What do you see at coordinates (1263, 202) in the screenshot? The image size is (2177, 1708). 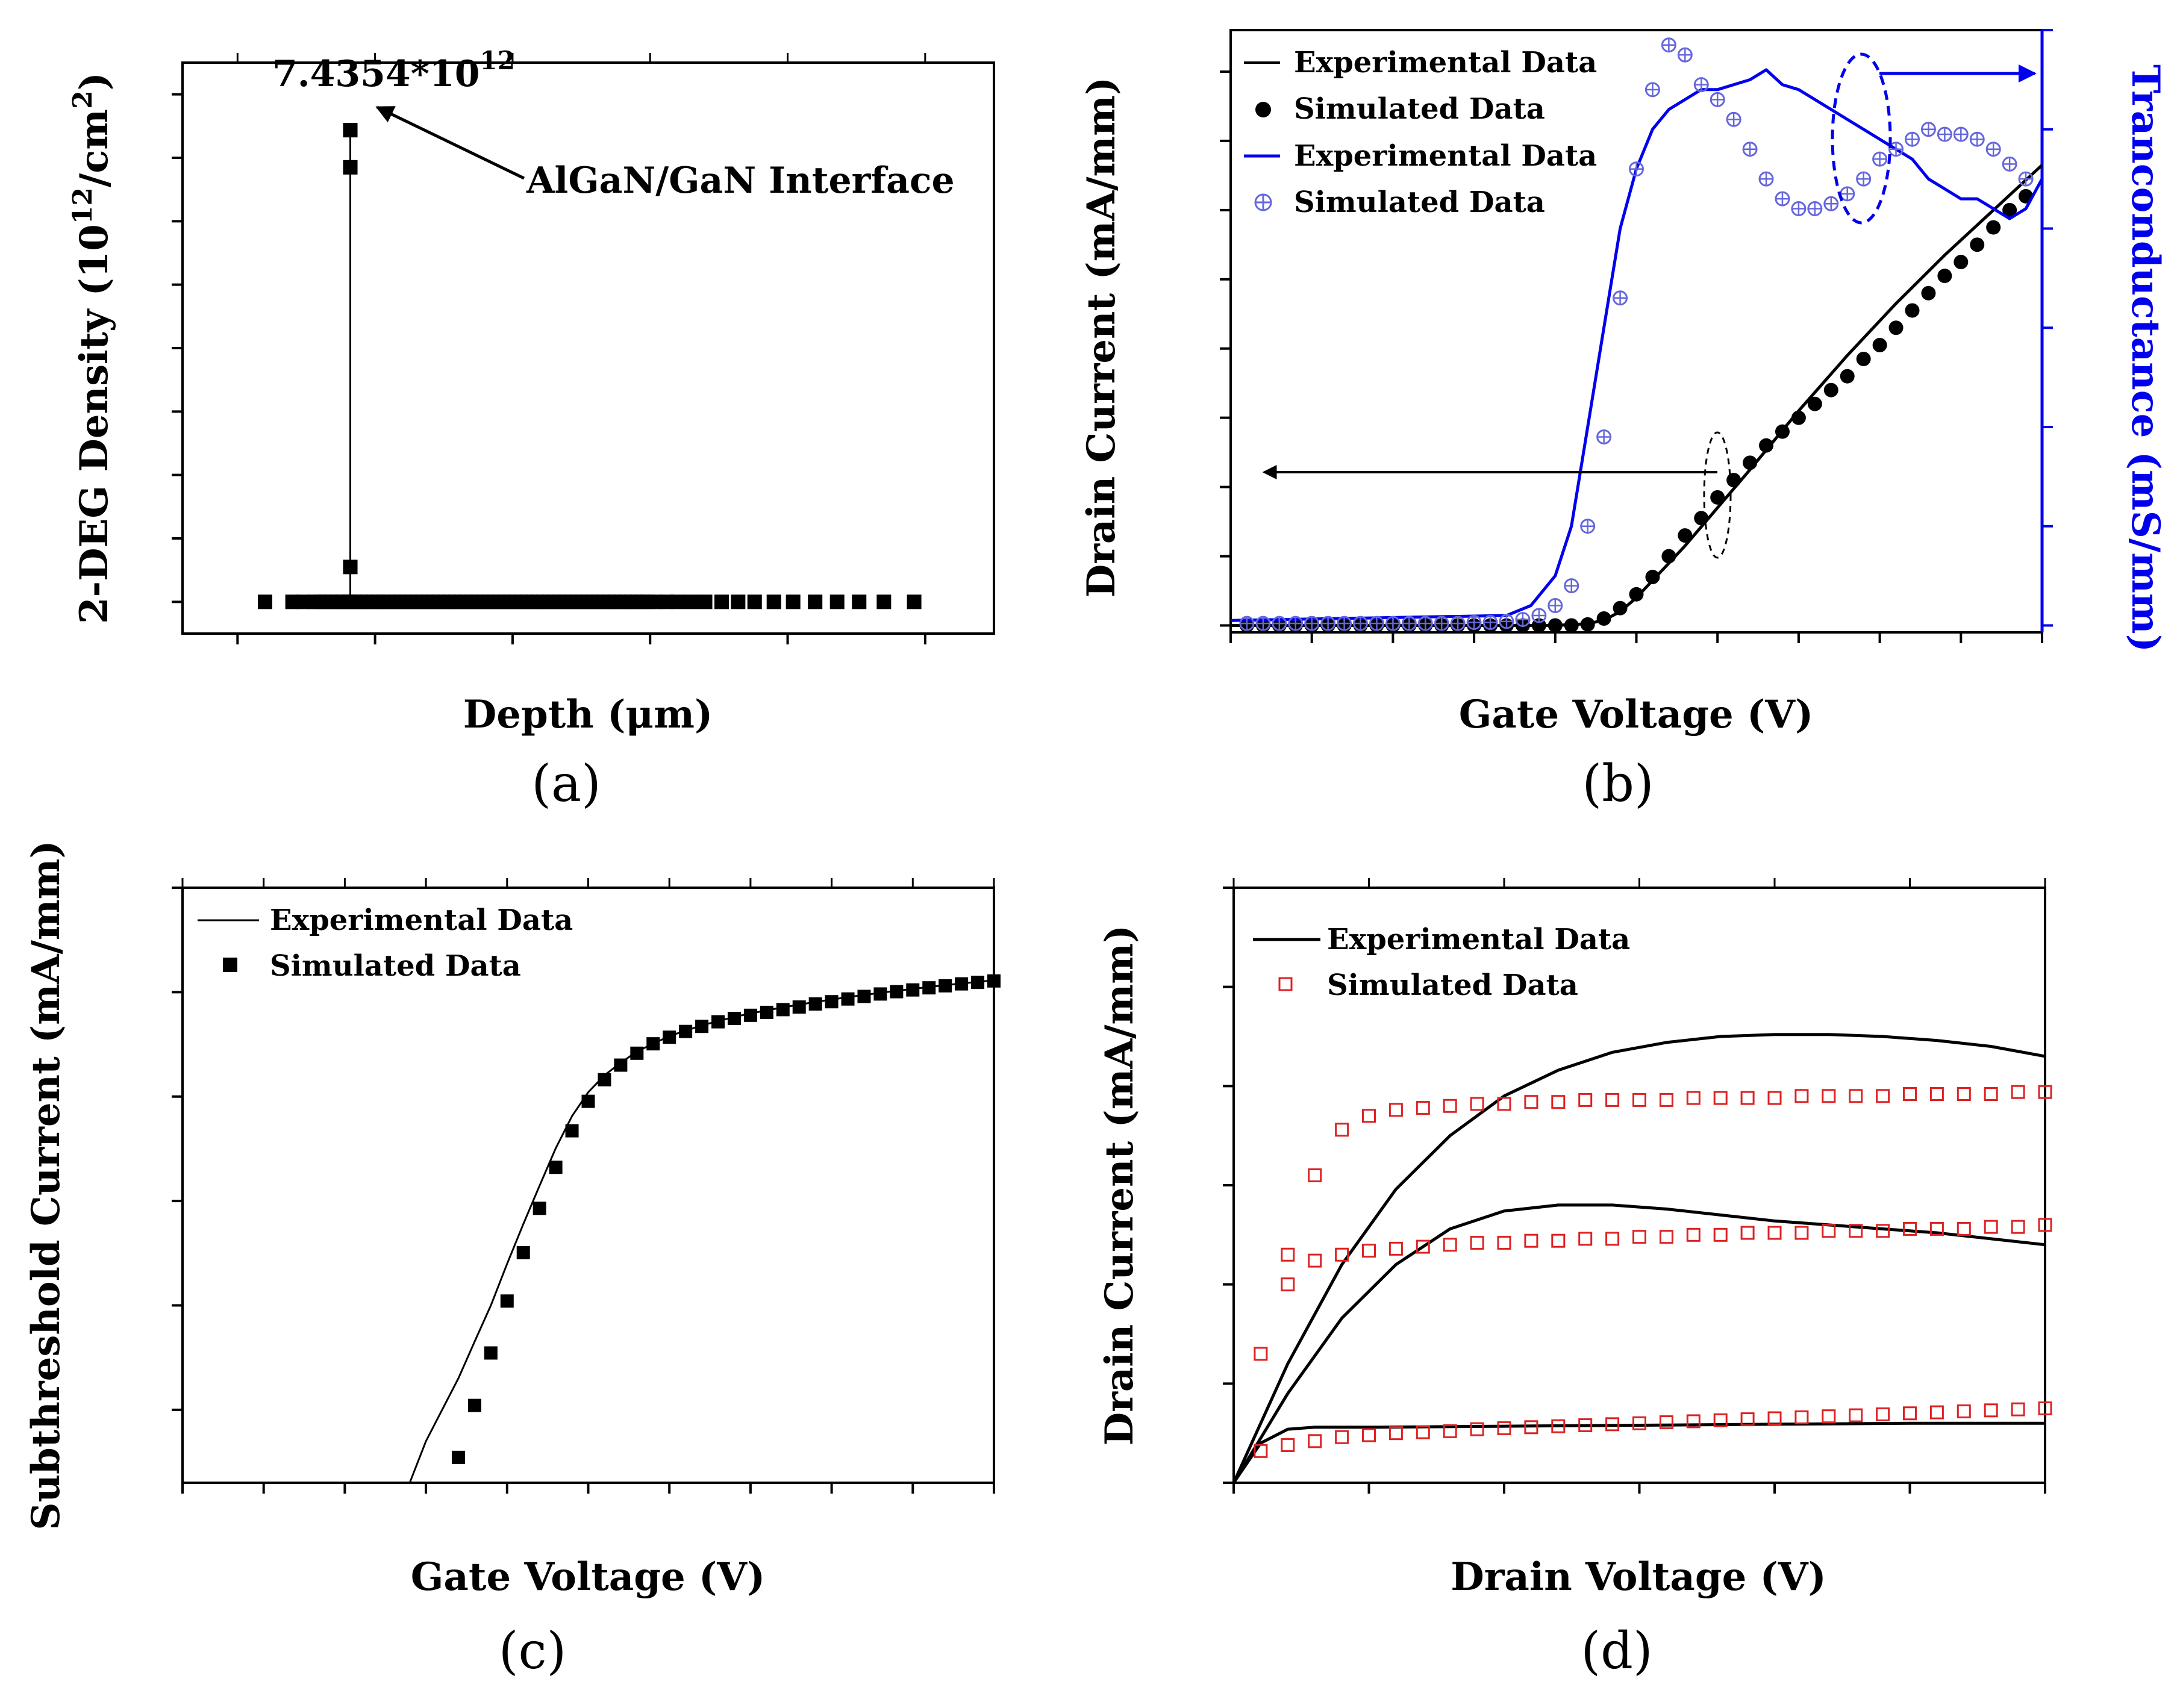 I see `legend-swatch-simulated-blue` at bounding box center [1263, 202].